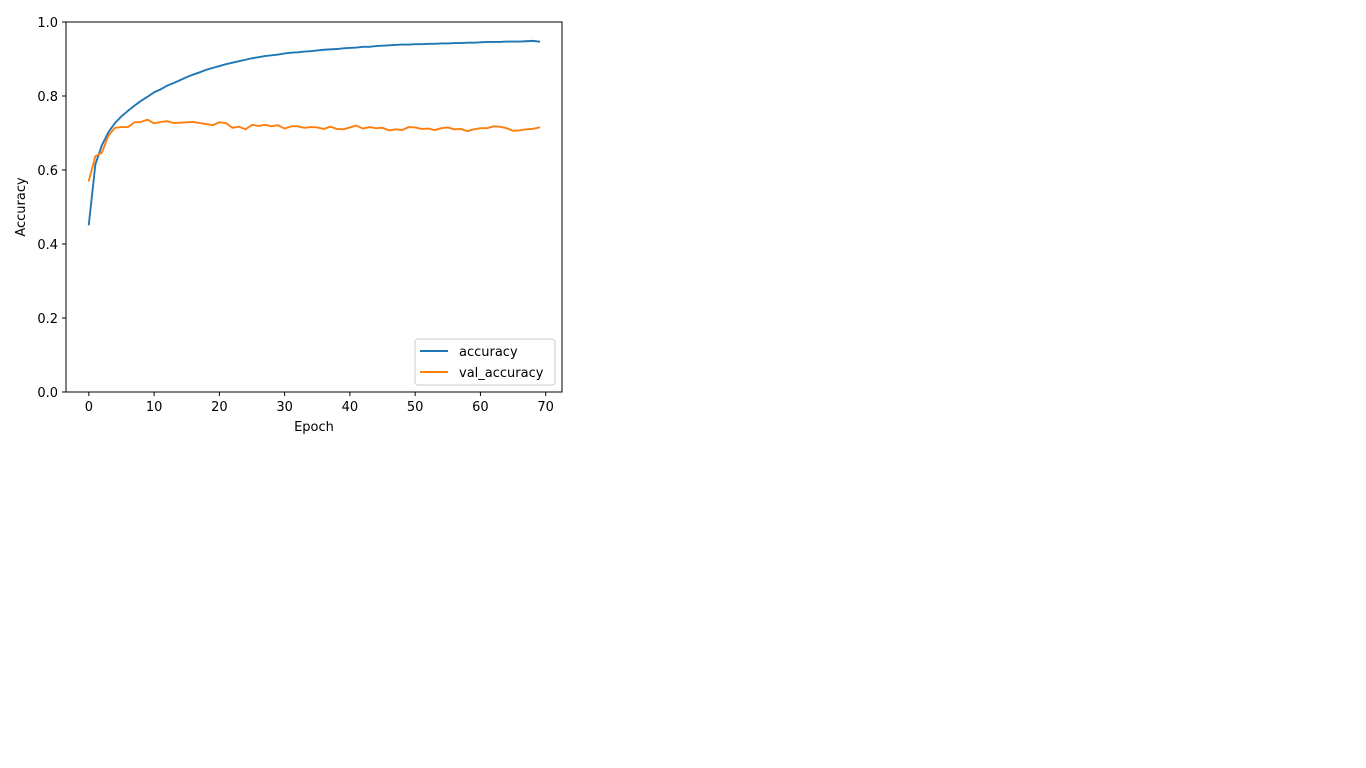  What do you see at coordinates (545, 407) in the screenshot?
I see `x-tick-label: 70` at bounding box center [545, 407].